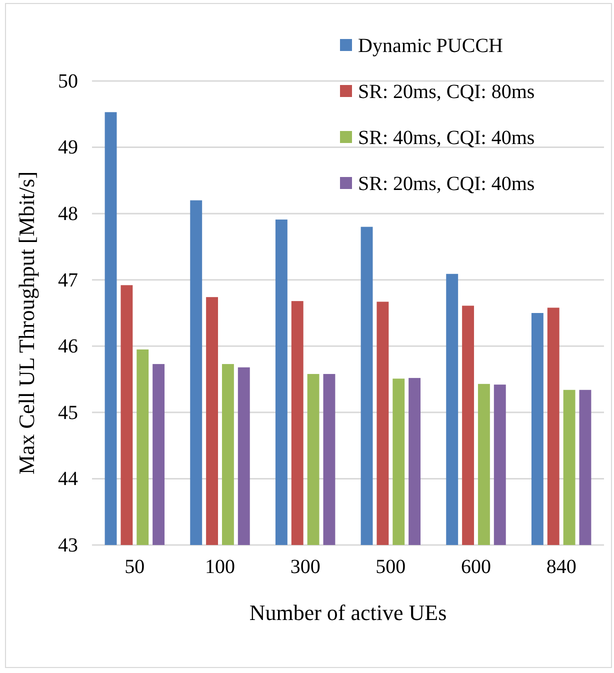 The width and height of the screenshot is (614, 673). Describe the element at coordinates (68, 479) in the screenshot. I see `y-tick-label: 44` at that location.